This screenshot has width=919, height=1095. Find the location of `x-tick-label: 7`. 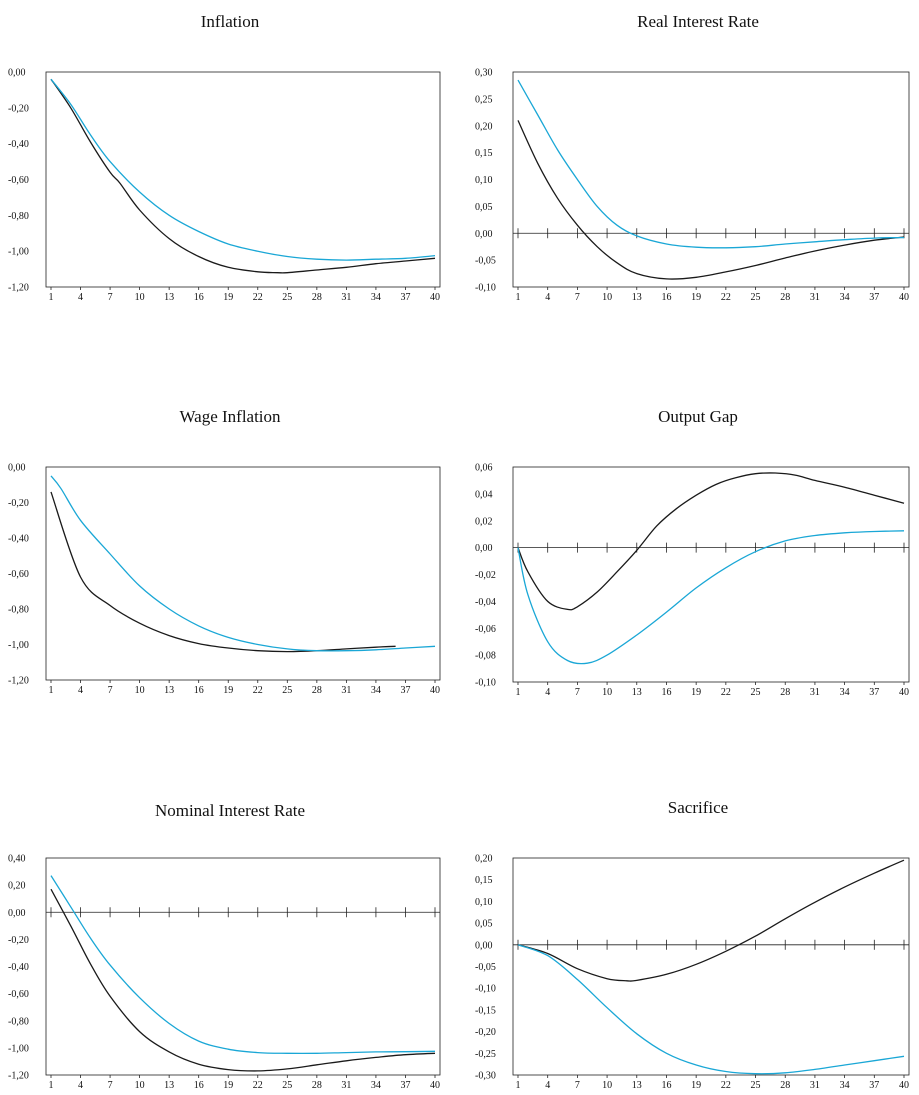

x-tick-label: 7 is located at coordinates (110, 690).